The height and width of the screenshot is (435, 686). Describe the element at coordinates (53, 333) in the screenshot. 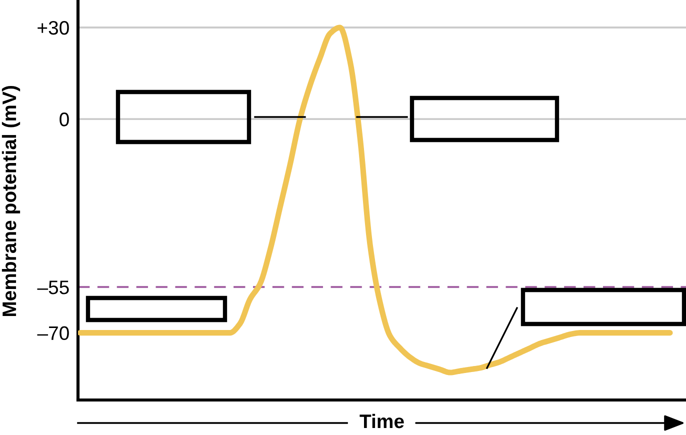

I see `y-tick-label: –70` at that location.